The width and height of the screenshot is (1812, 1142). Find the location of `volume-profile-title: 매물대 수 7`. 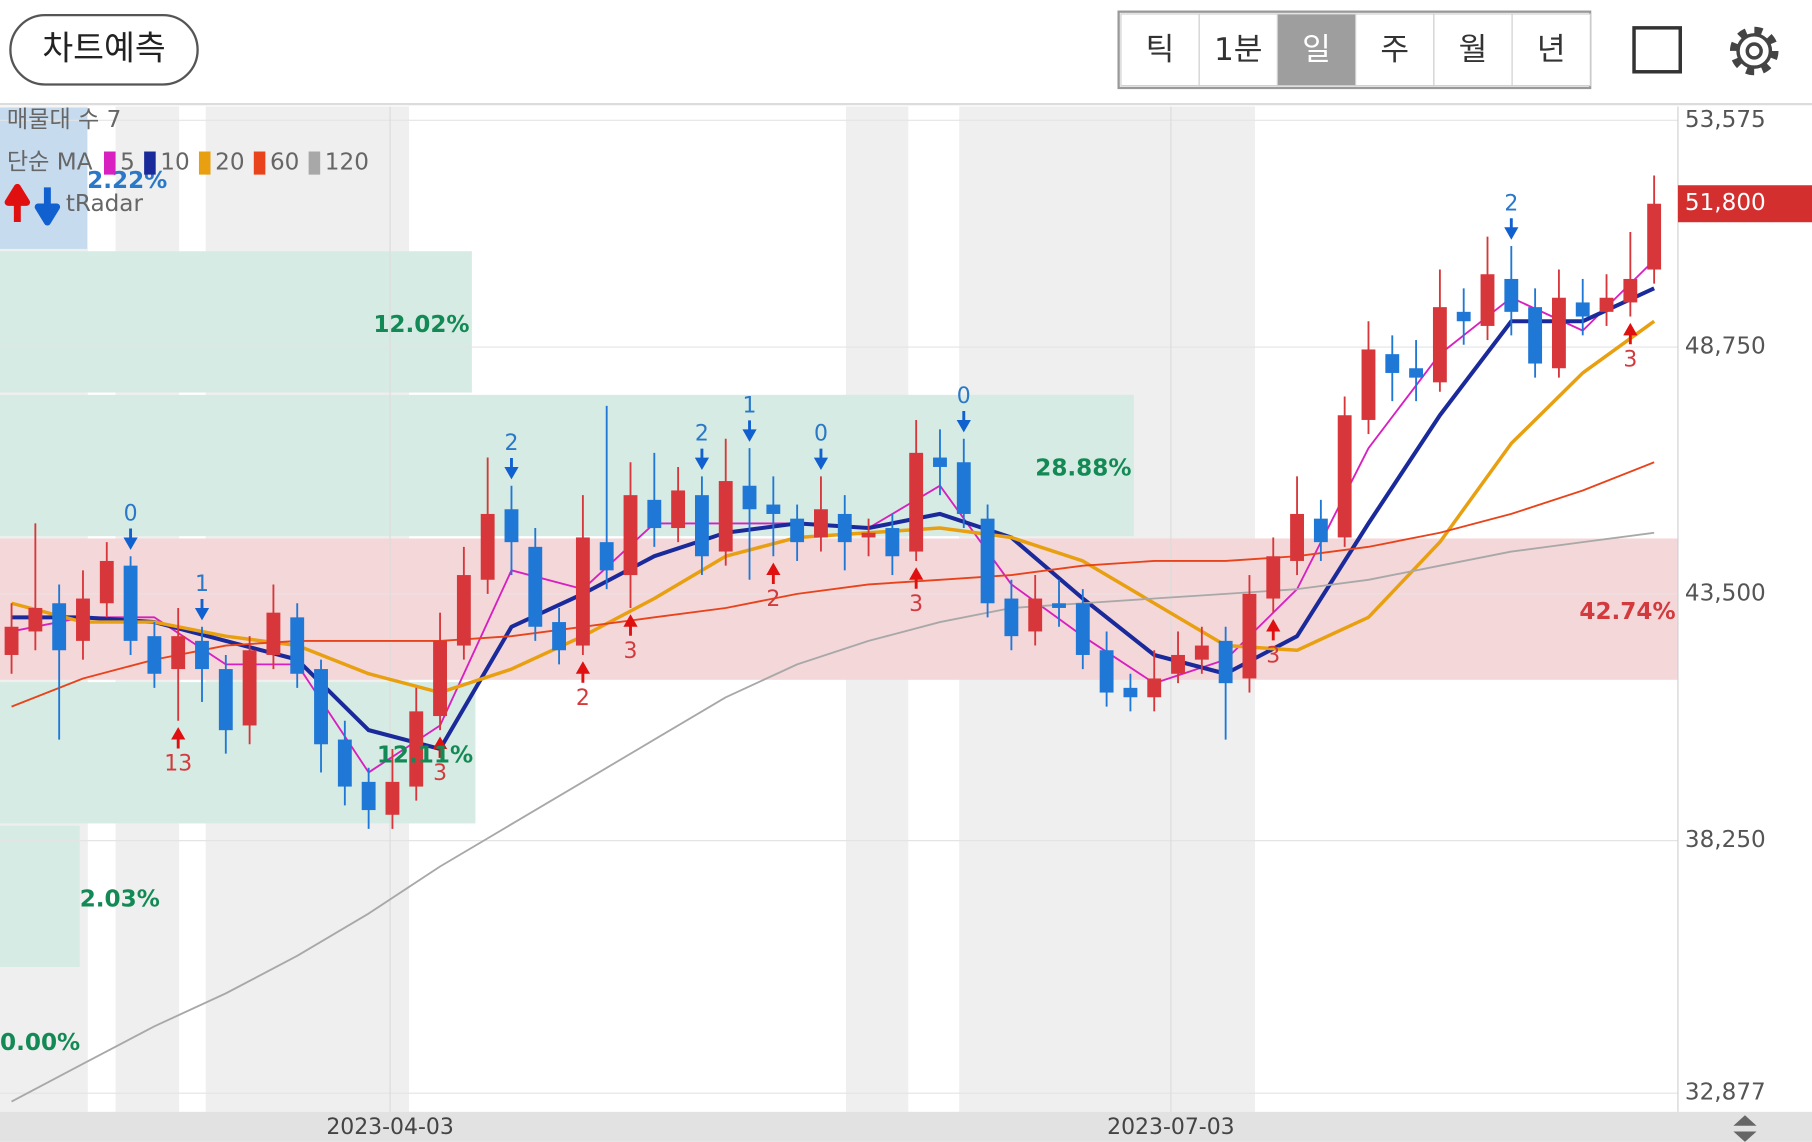

volume-profile-title: 매물대 수 7 is located at coordinates (64, 120).